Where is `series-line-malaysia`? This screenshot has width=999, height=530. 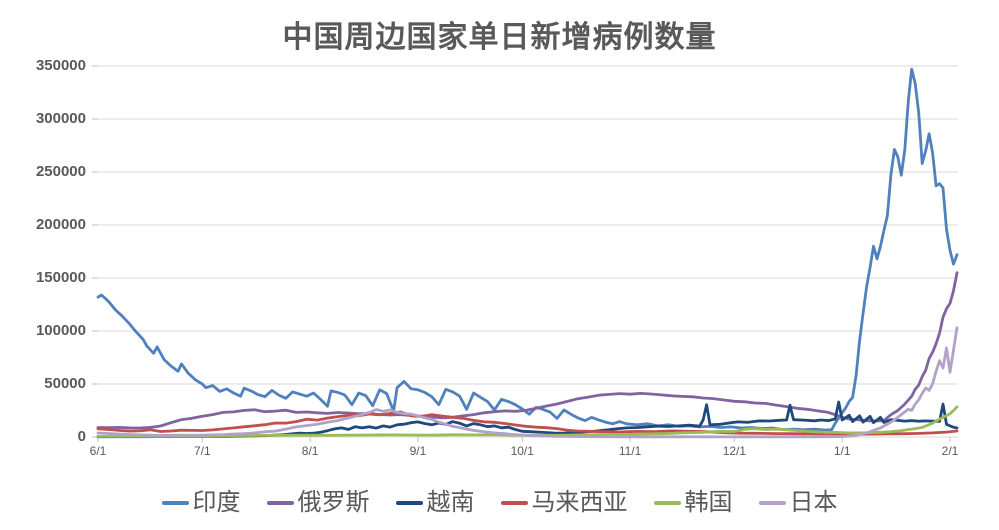 series-line-malaysia is located at coordinates (527, 423).